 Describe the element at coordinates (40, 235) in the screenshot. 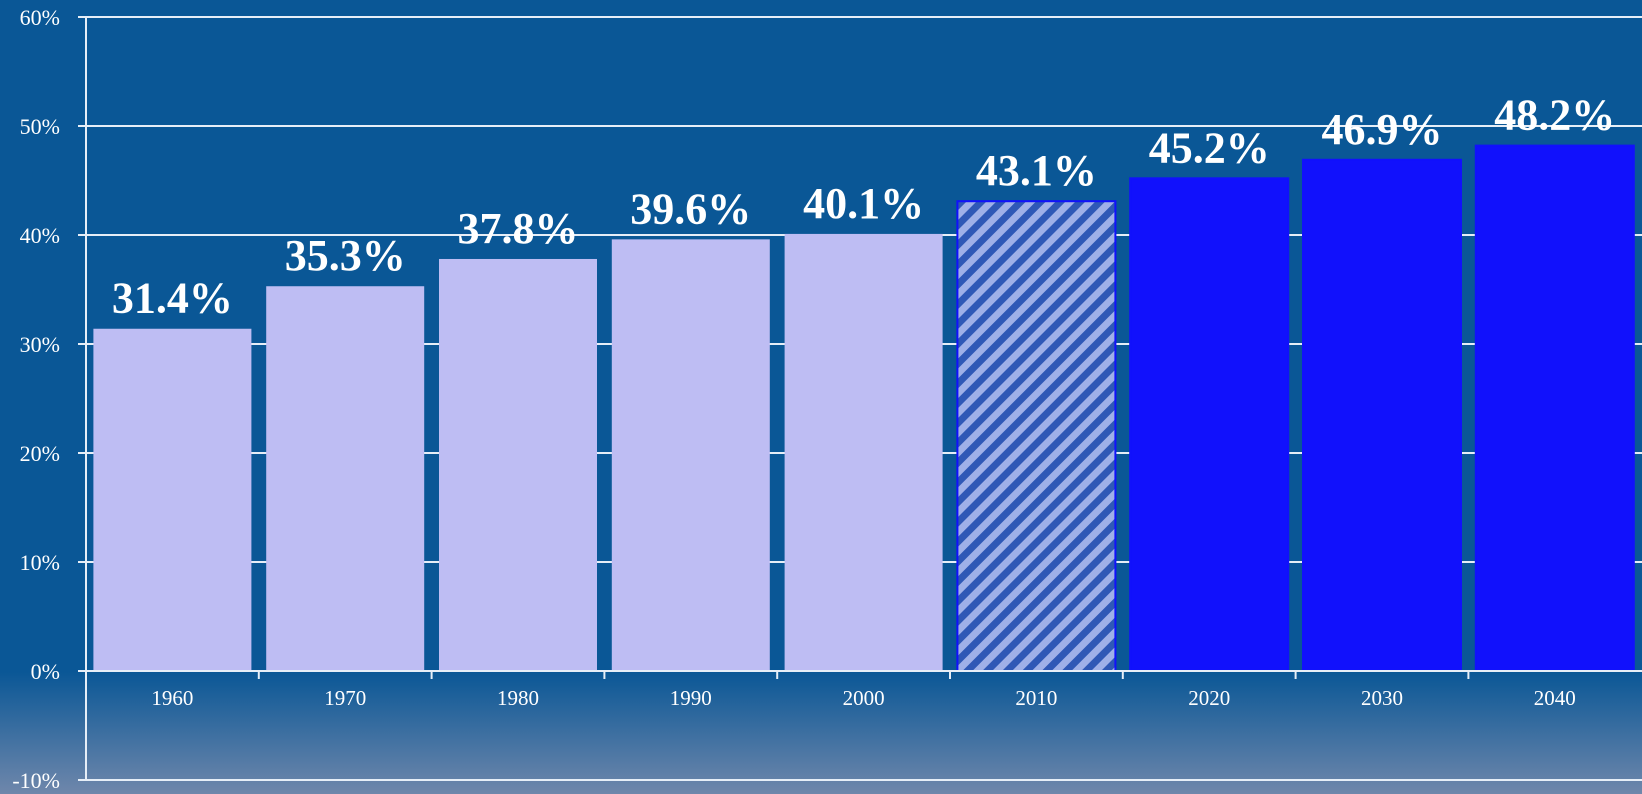

I see `y-tick-label: 40%` at that location.